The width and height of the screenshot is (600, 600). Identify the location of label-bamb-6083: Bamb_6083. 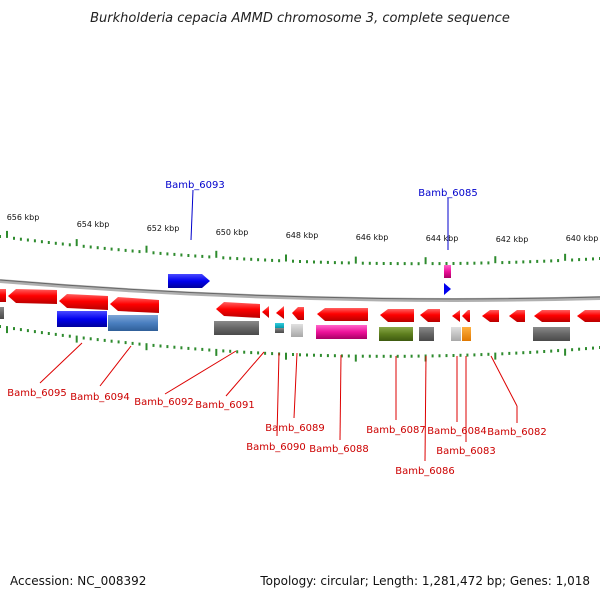
(466, 451).